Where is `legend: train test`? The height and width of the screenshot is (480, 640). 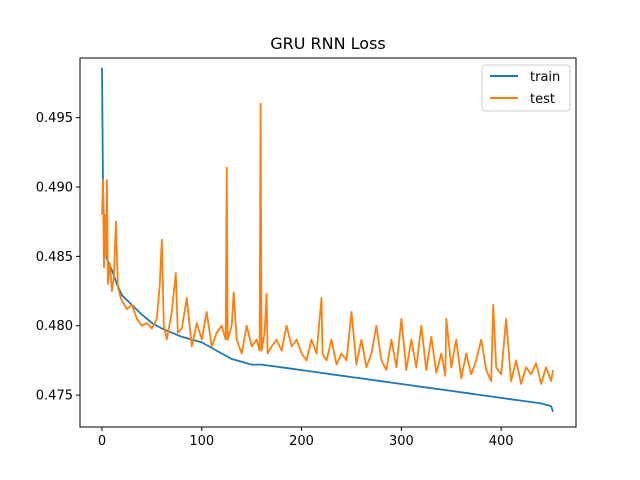
legend: train test is located at coordinates (526, 88).